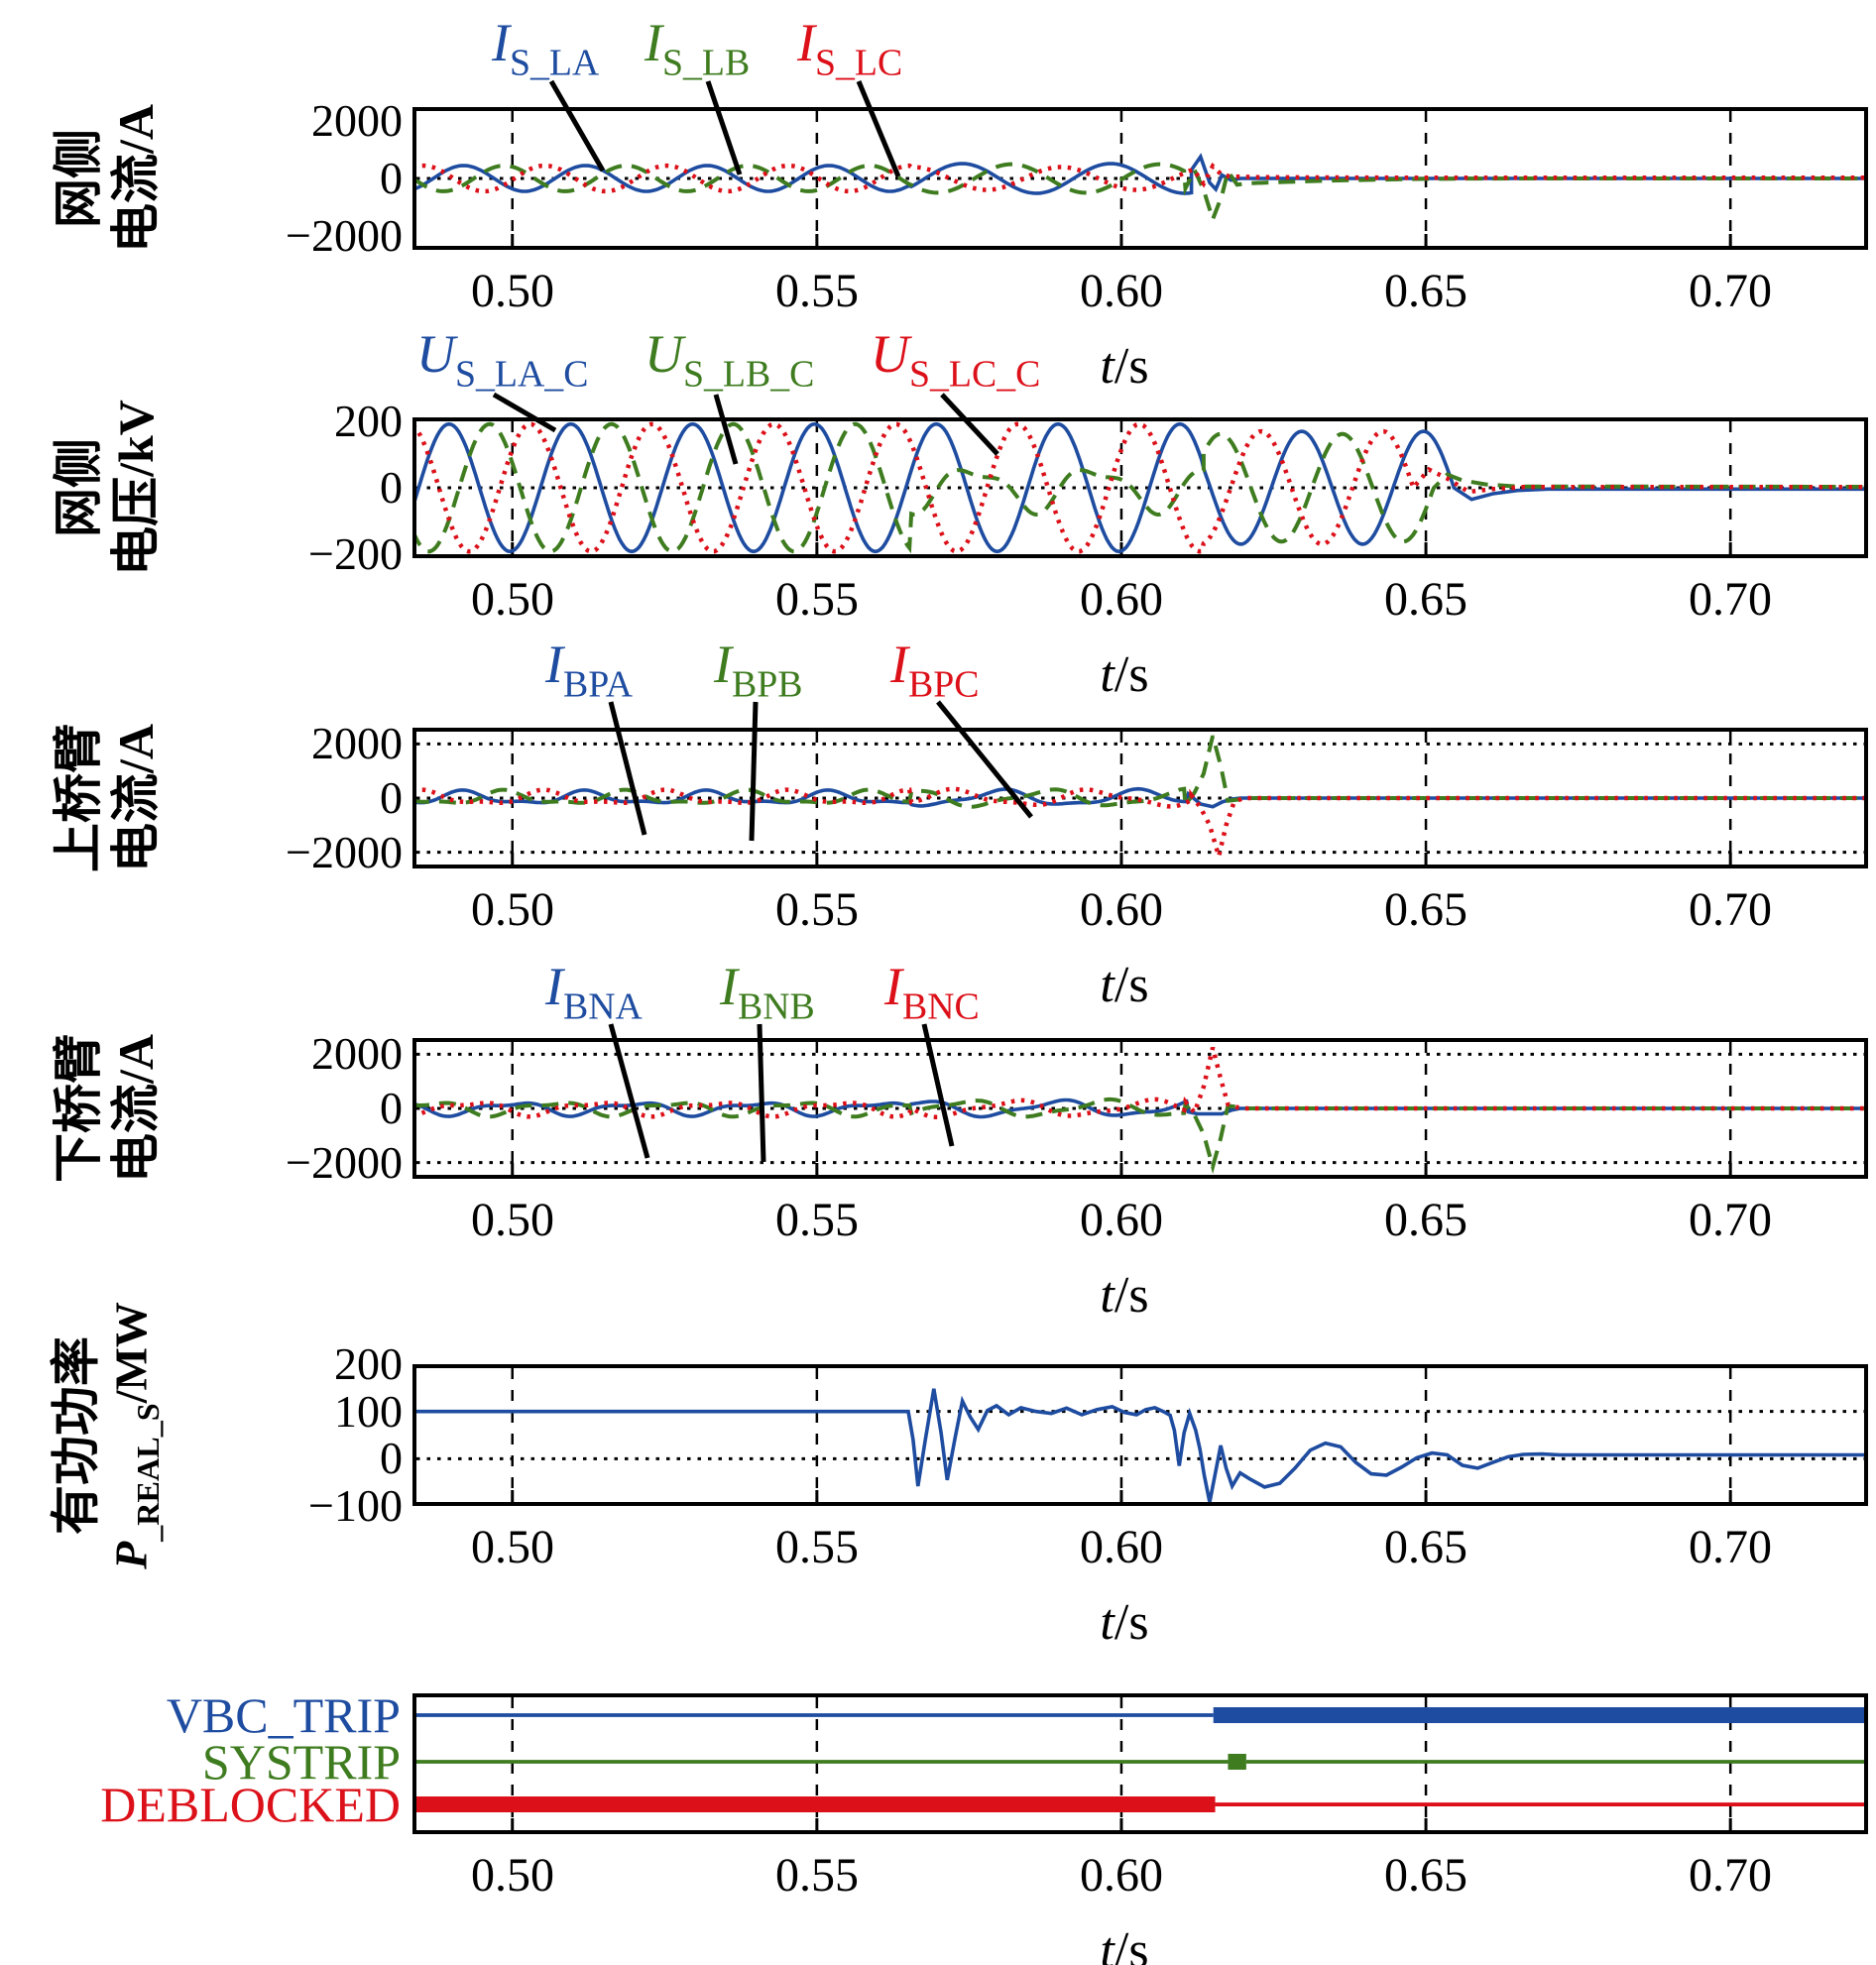 The image size is (1876, 1965). I want to click on plot-grid_current, so click(1140, 178).